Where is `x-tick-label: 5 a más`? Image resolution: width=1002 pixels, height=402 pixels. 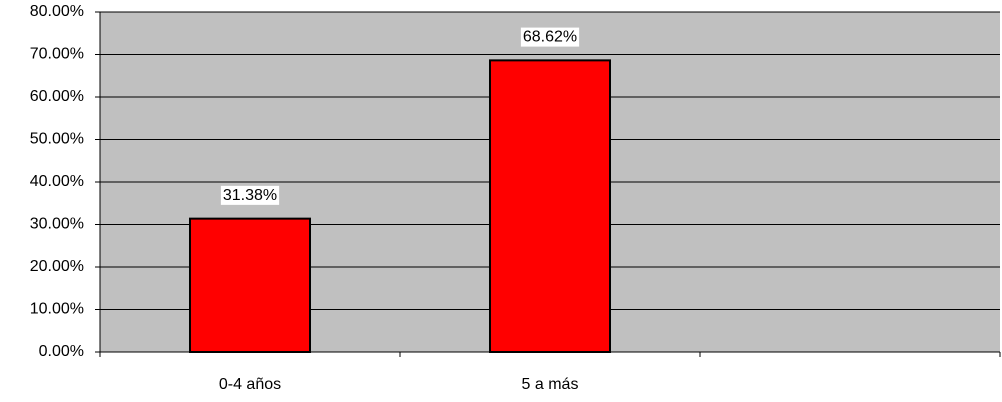
x-tick-label: 5 a más is located at coordinates (550, 384).